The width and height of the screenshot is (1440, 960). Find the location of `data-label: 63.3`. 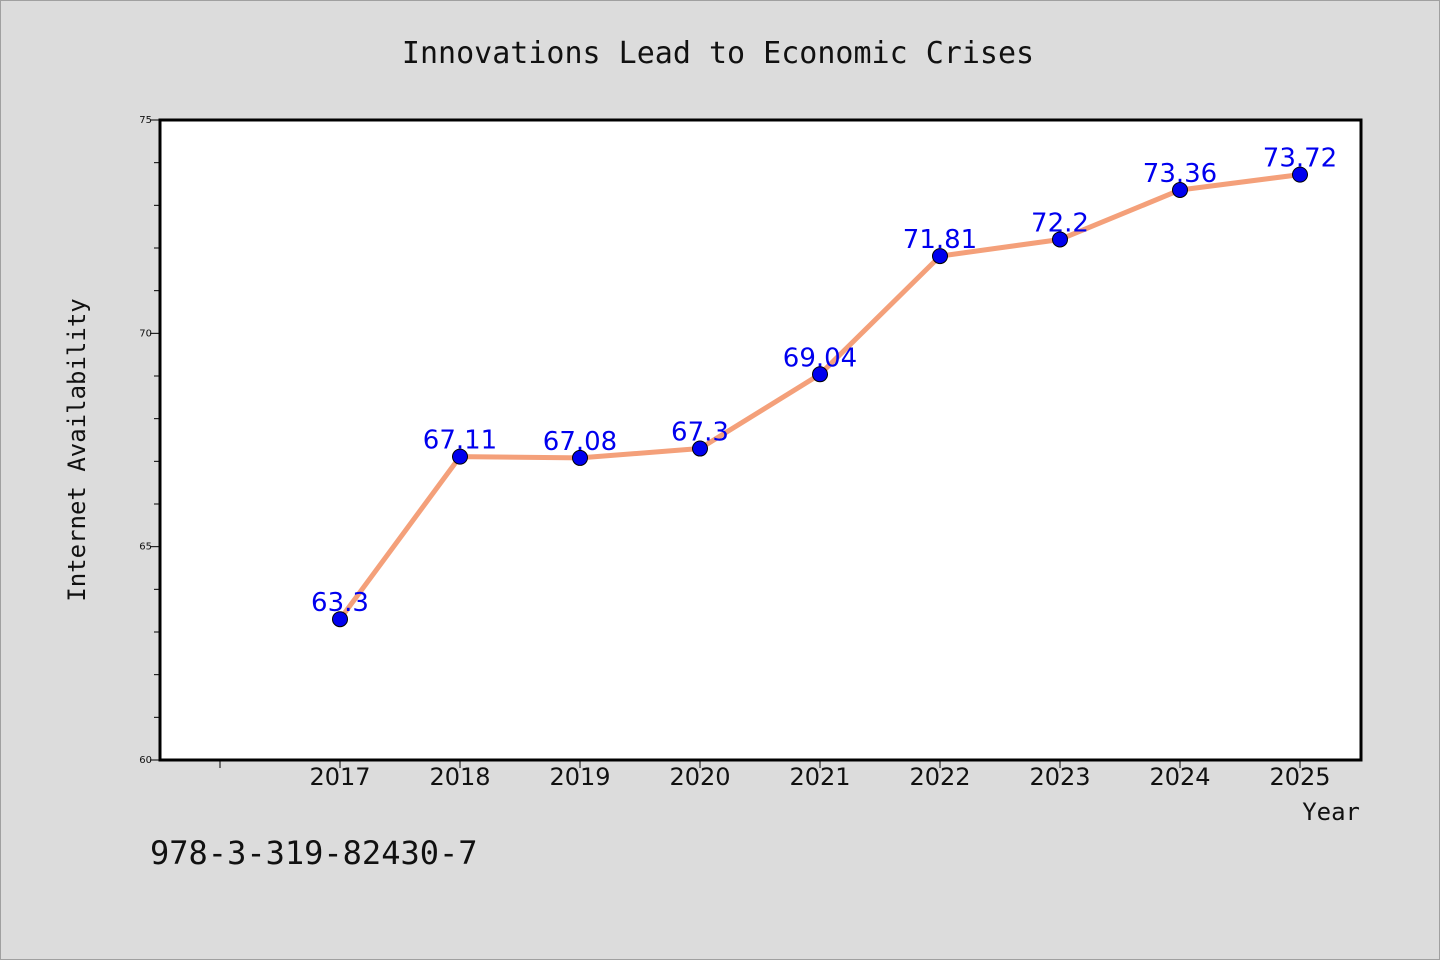

data-label: 63.3 is located at coordinates (340, 603).